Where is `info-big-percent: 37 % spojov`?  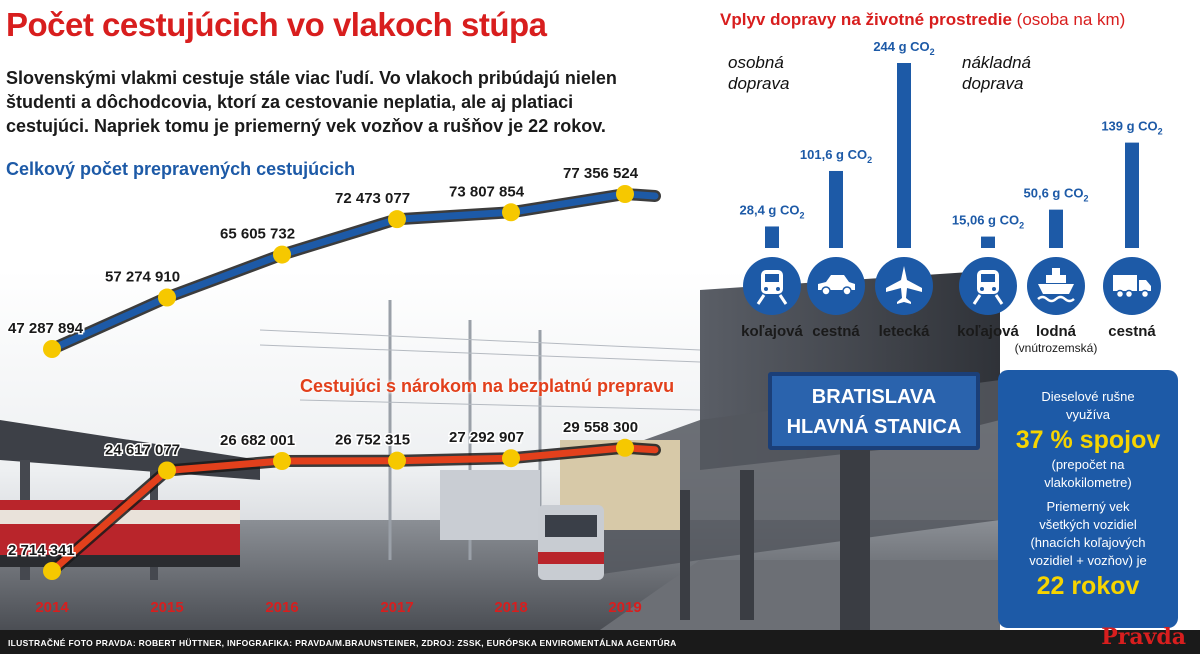 info-big-percent: 37 % spojov is located at coordinates (1088, 440).